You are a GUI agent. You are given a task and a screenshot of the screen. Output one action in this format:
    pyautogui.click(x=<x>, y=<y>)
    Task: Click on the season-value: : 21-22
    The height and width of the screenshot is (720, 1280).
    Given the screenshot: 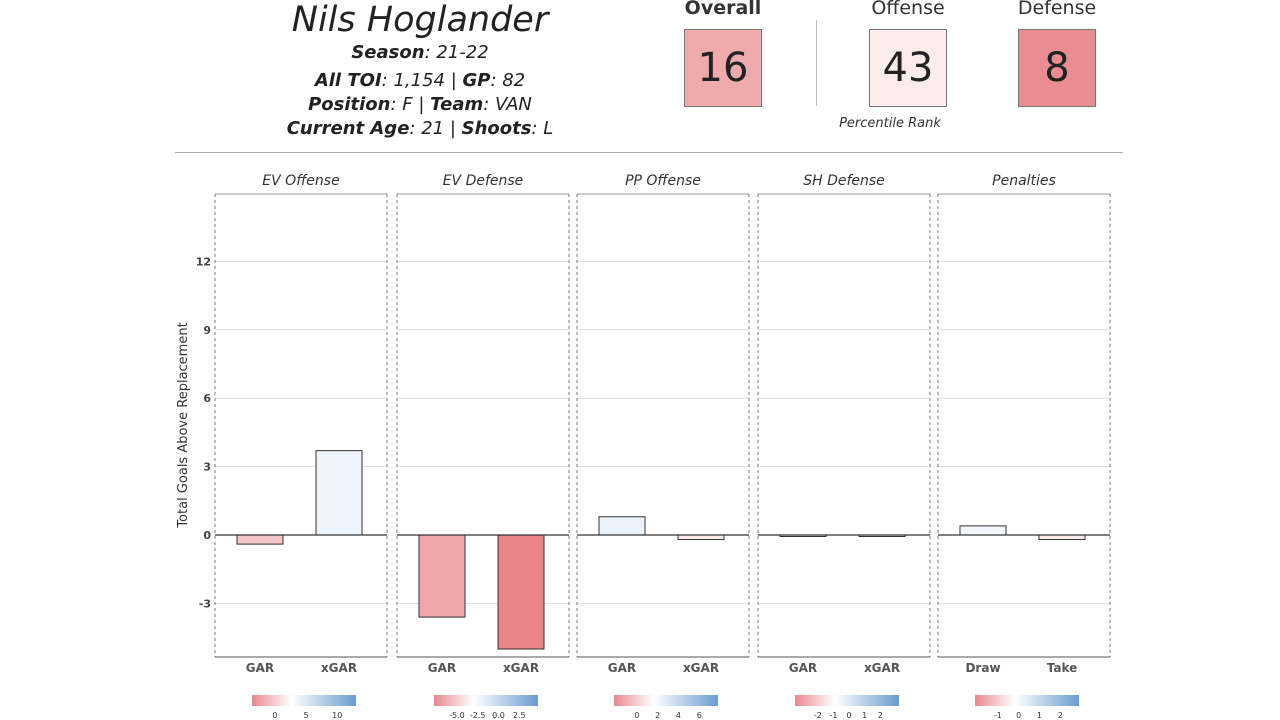 What is the action you would take?
    pyautogui.click(x=456, y=52)
    